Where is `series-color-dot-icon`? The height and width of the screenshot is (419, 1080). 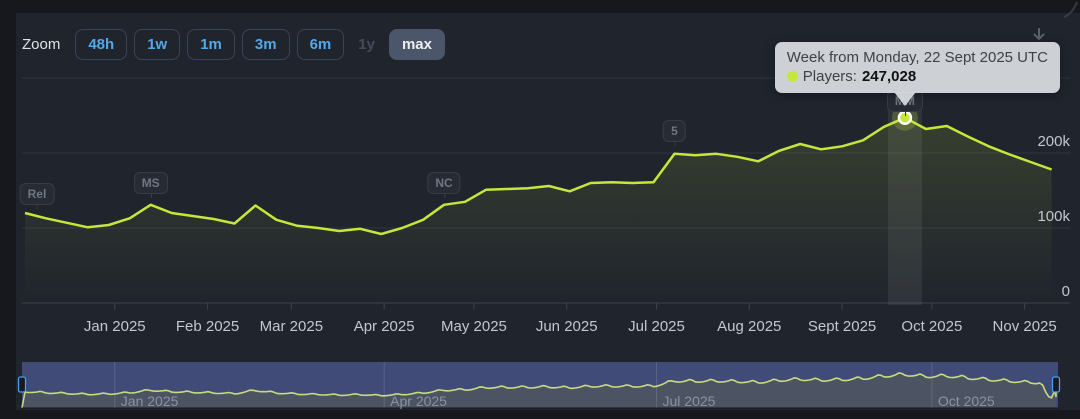 series-color-dot-icon is located at coordinates (792, 76).